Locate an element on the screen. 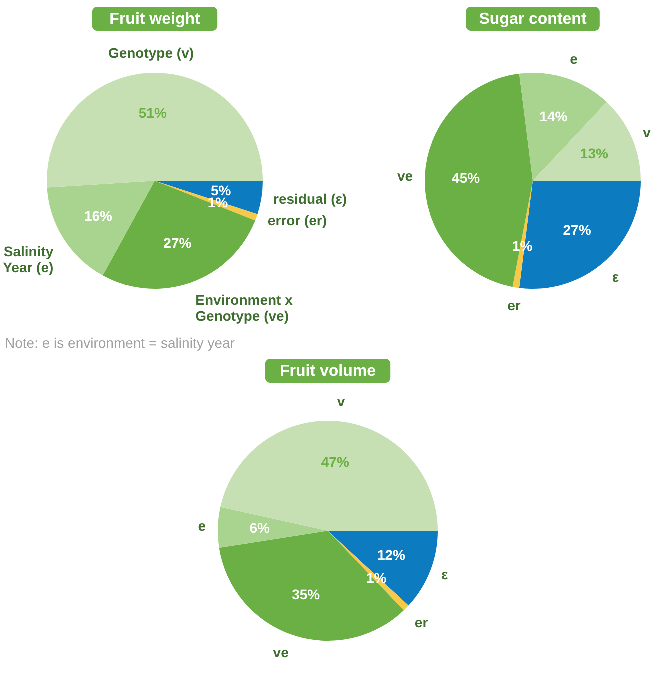  slice-label: residual (ε) is located at coordinates (311, 198).